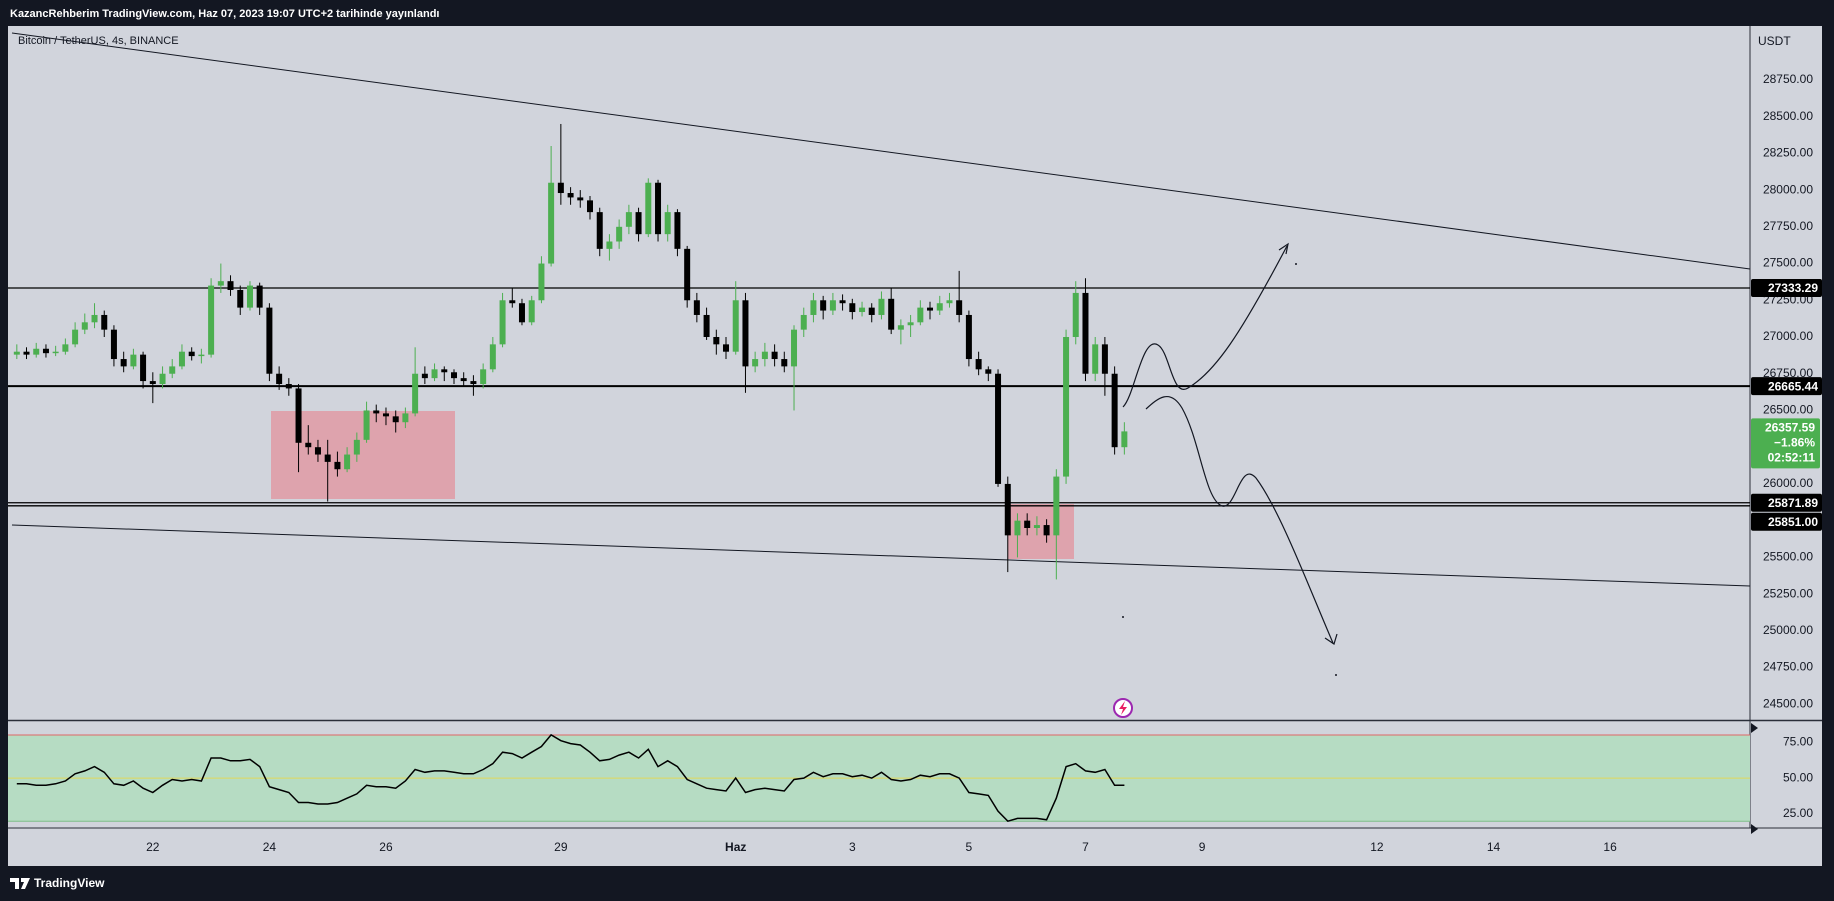 The image size is (1834, 901). What do you see at coordinates (1788, 226) in the screenshot?
I see `y-tick-label: 27750.00` at bounding box center [1788, 226].